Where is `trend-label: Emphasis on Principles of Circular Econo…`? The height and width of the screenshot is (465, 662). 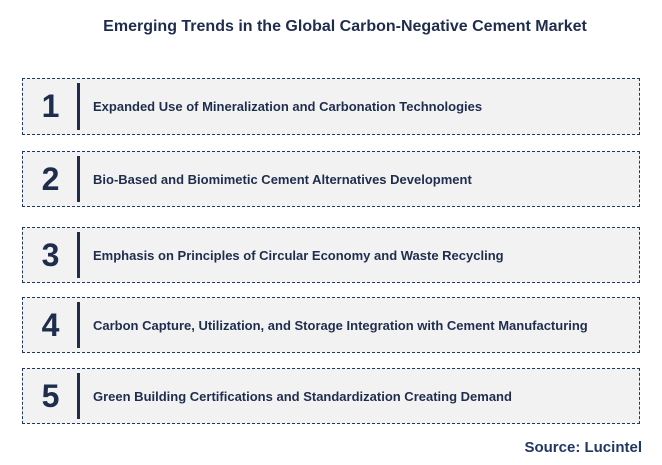 trend-label: Emphasis on Principles of Circular Econo… is located at coordinates (298, 255).